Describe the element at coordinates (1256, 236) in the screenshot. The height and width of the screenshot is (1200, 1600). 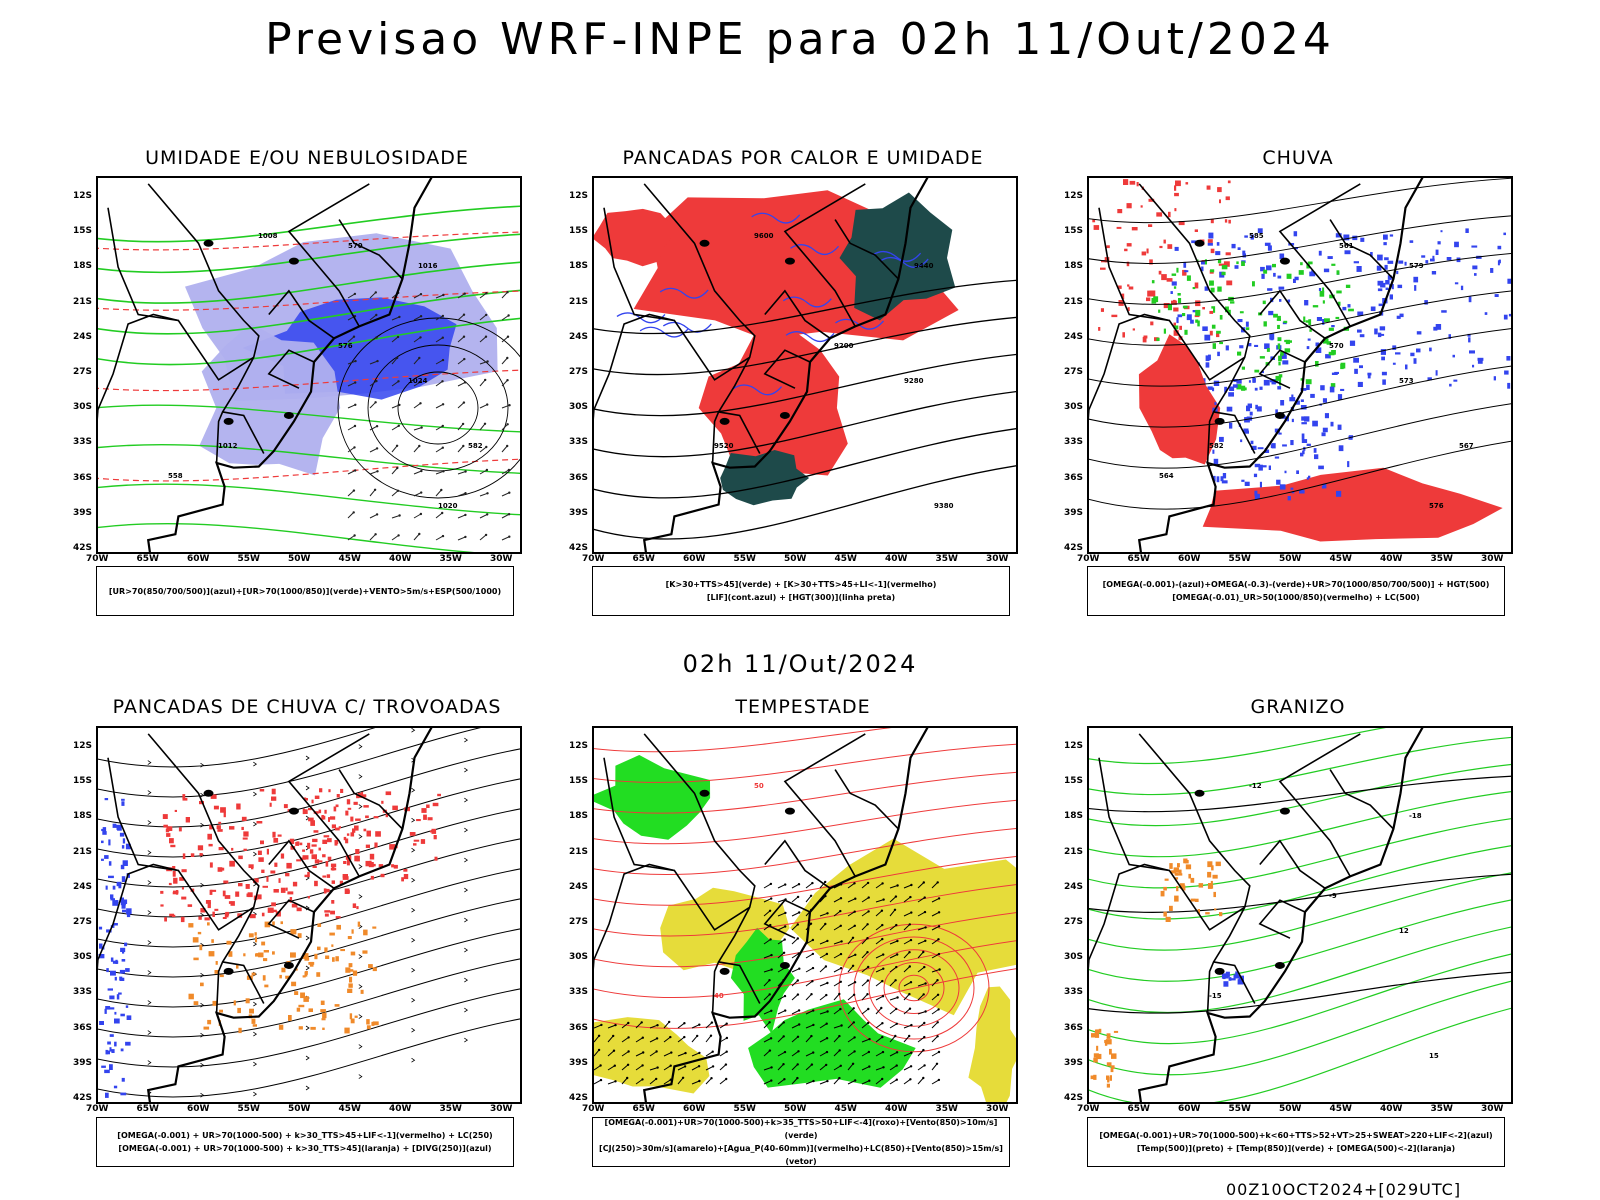
I see `contour-label: 585` at that location.